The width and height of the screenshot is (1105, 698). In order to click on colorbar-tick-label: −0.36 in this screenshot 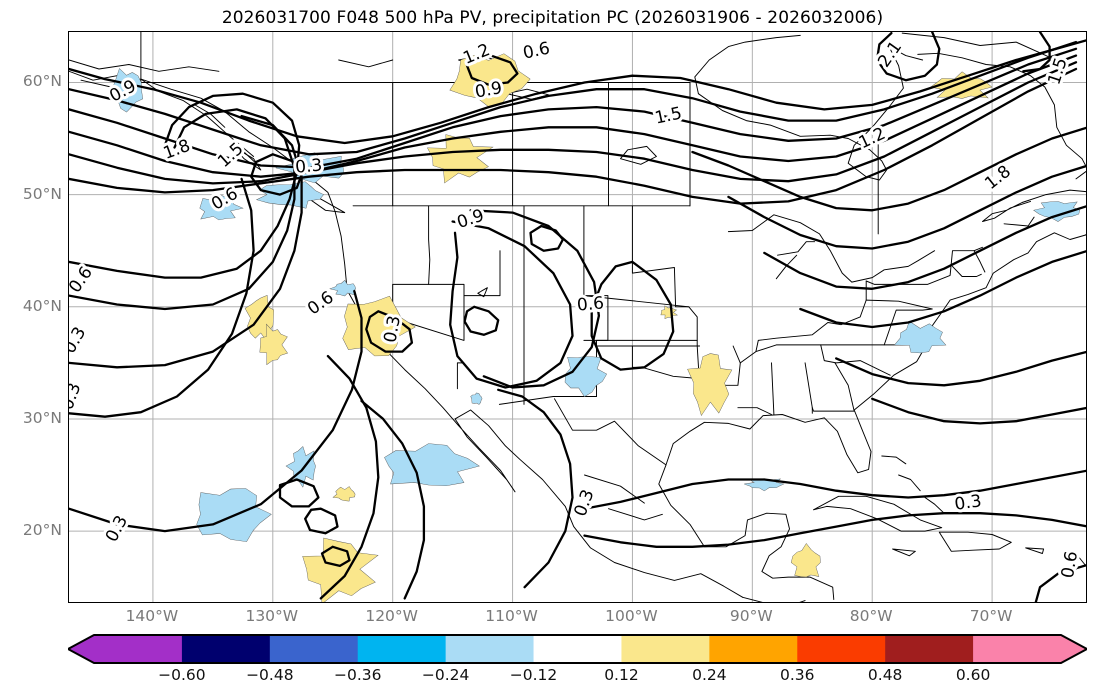, I will do `click(357, 675)`.